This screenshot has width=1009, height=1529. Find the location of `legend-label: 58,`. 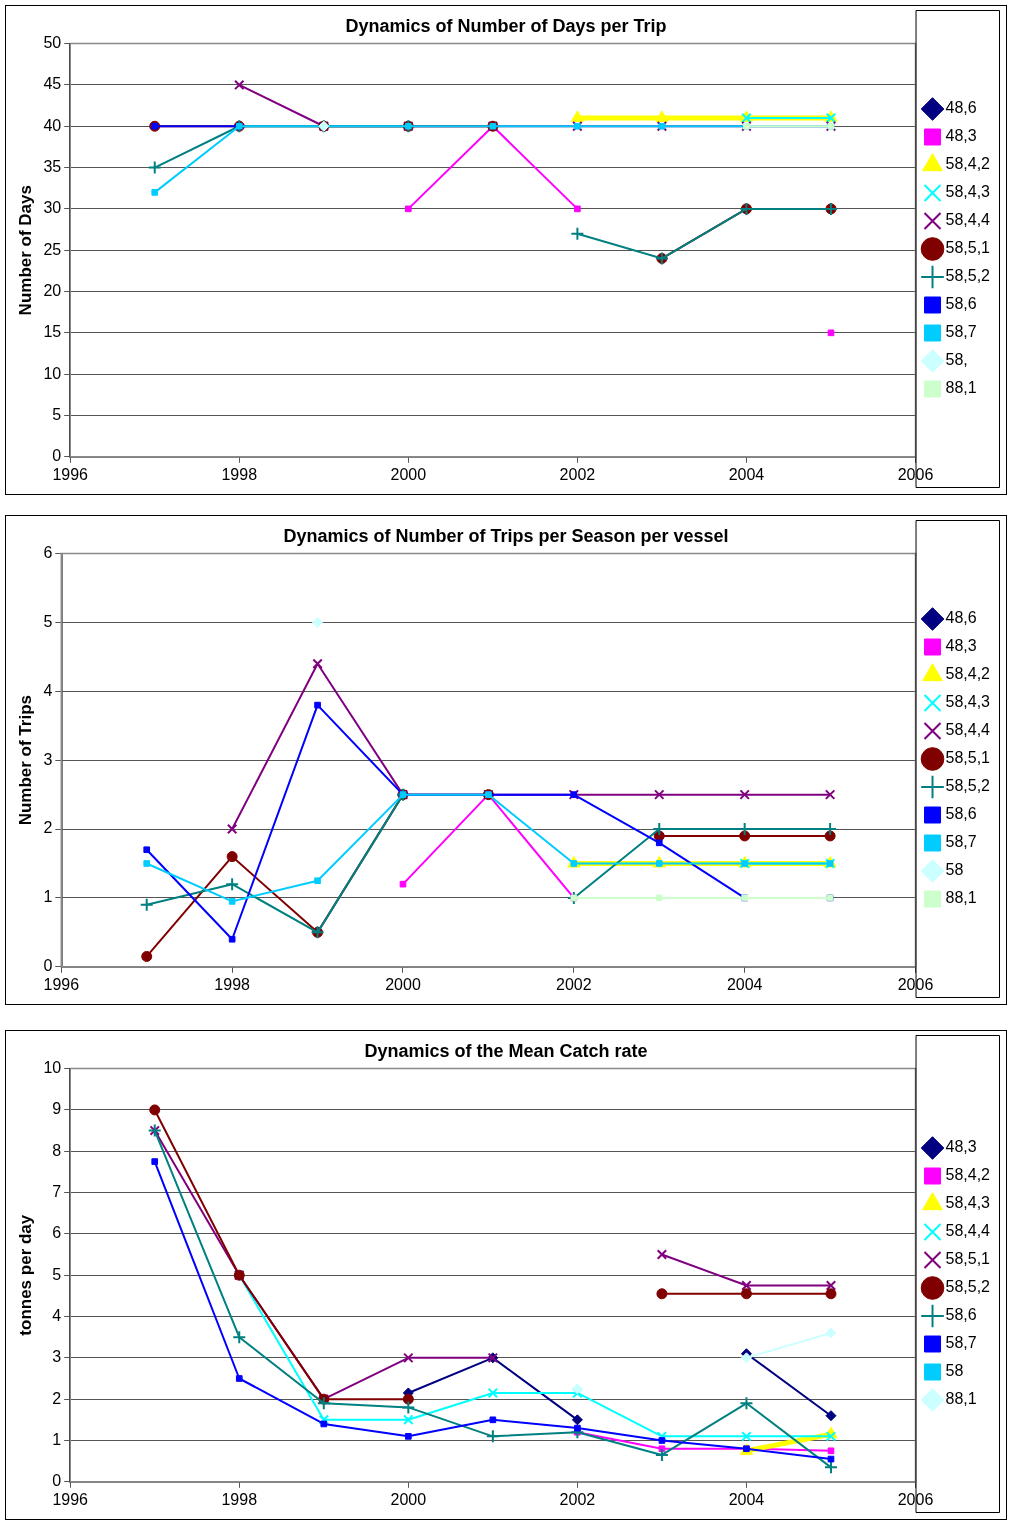

legend-label: 58, is located at coordinates (956, 360).